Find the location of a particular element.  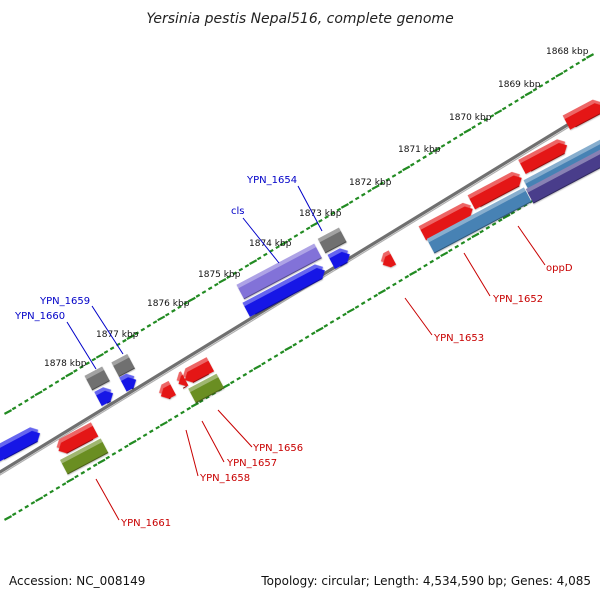

tick-label: 1872 kbp is located at coordinates (370, 183).